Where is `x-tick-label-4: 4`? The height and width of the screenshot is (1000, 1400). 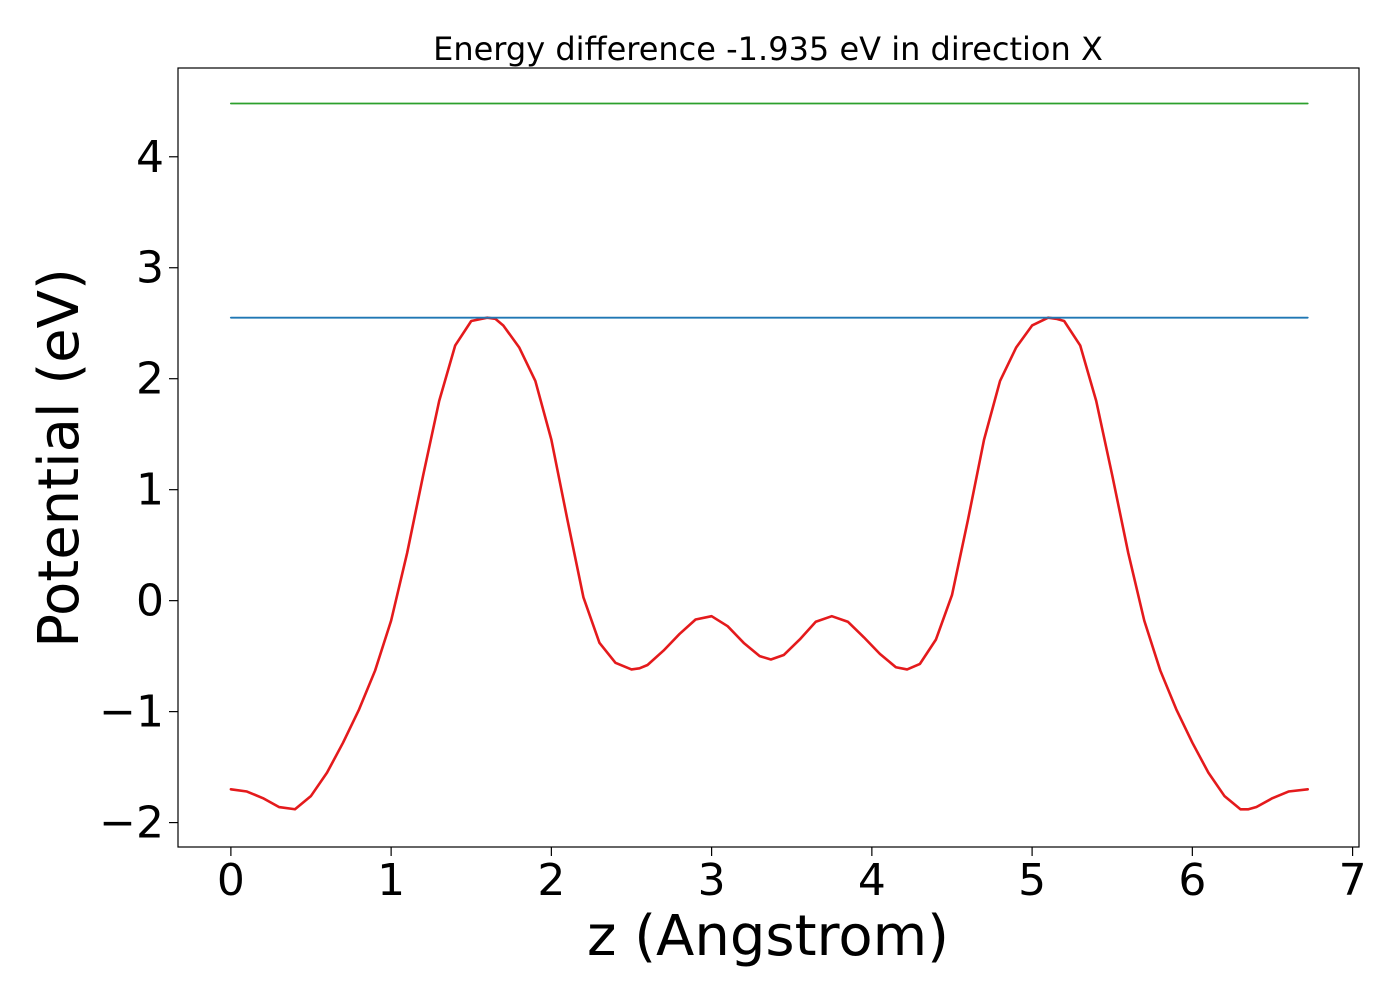 x-tick-label-4: 4 is located at coordinates (872, 880).